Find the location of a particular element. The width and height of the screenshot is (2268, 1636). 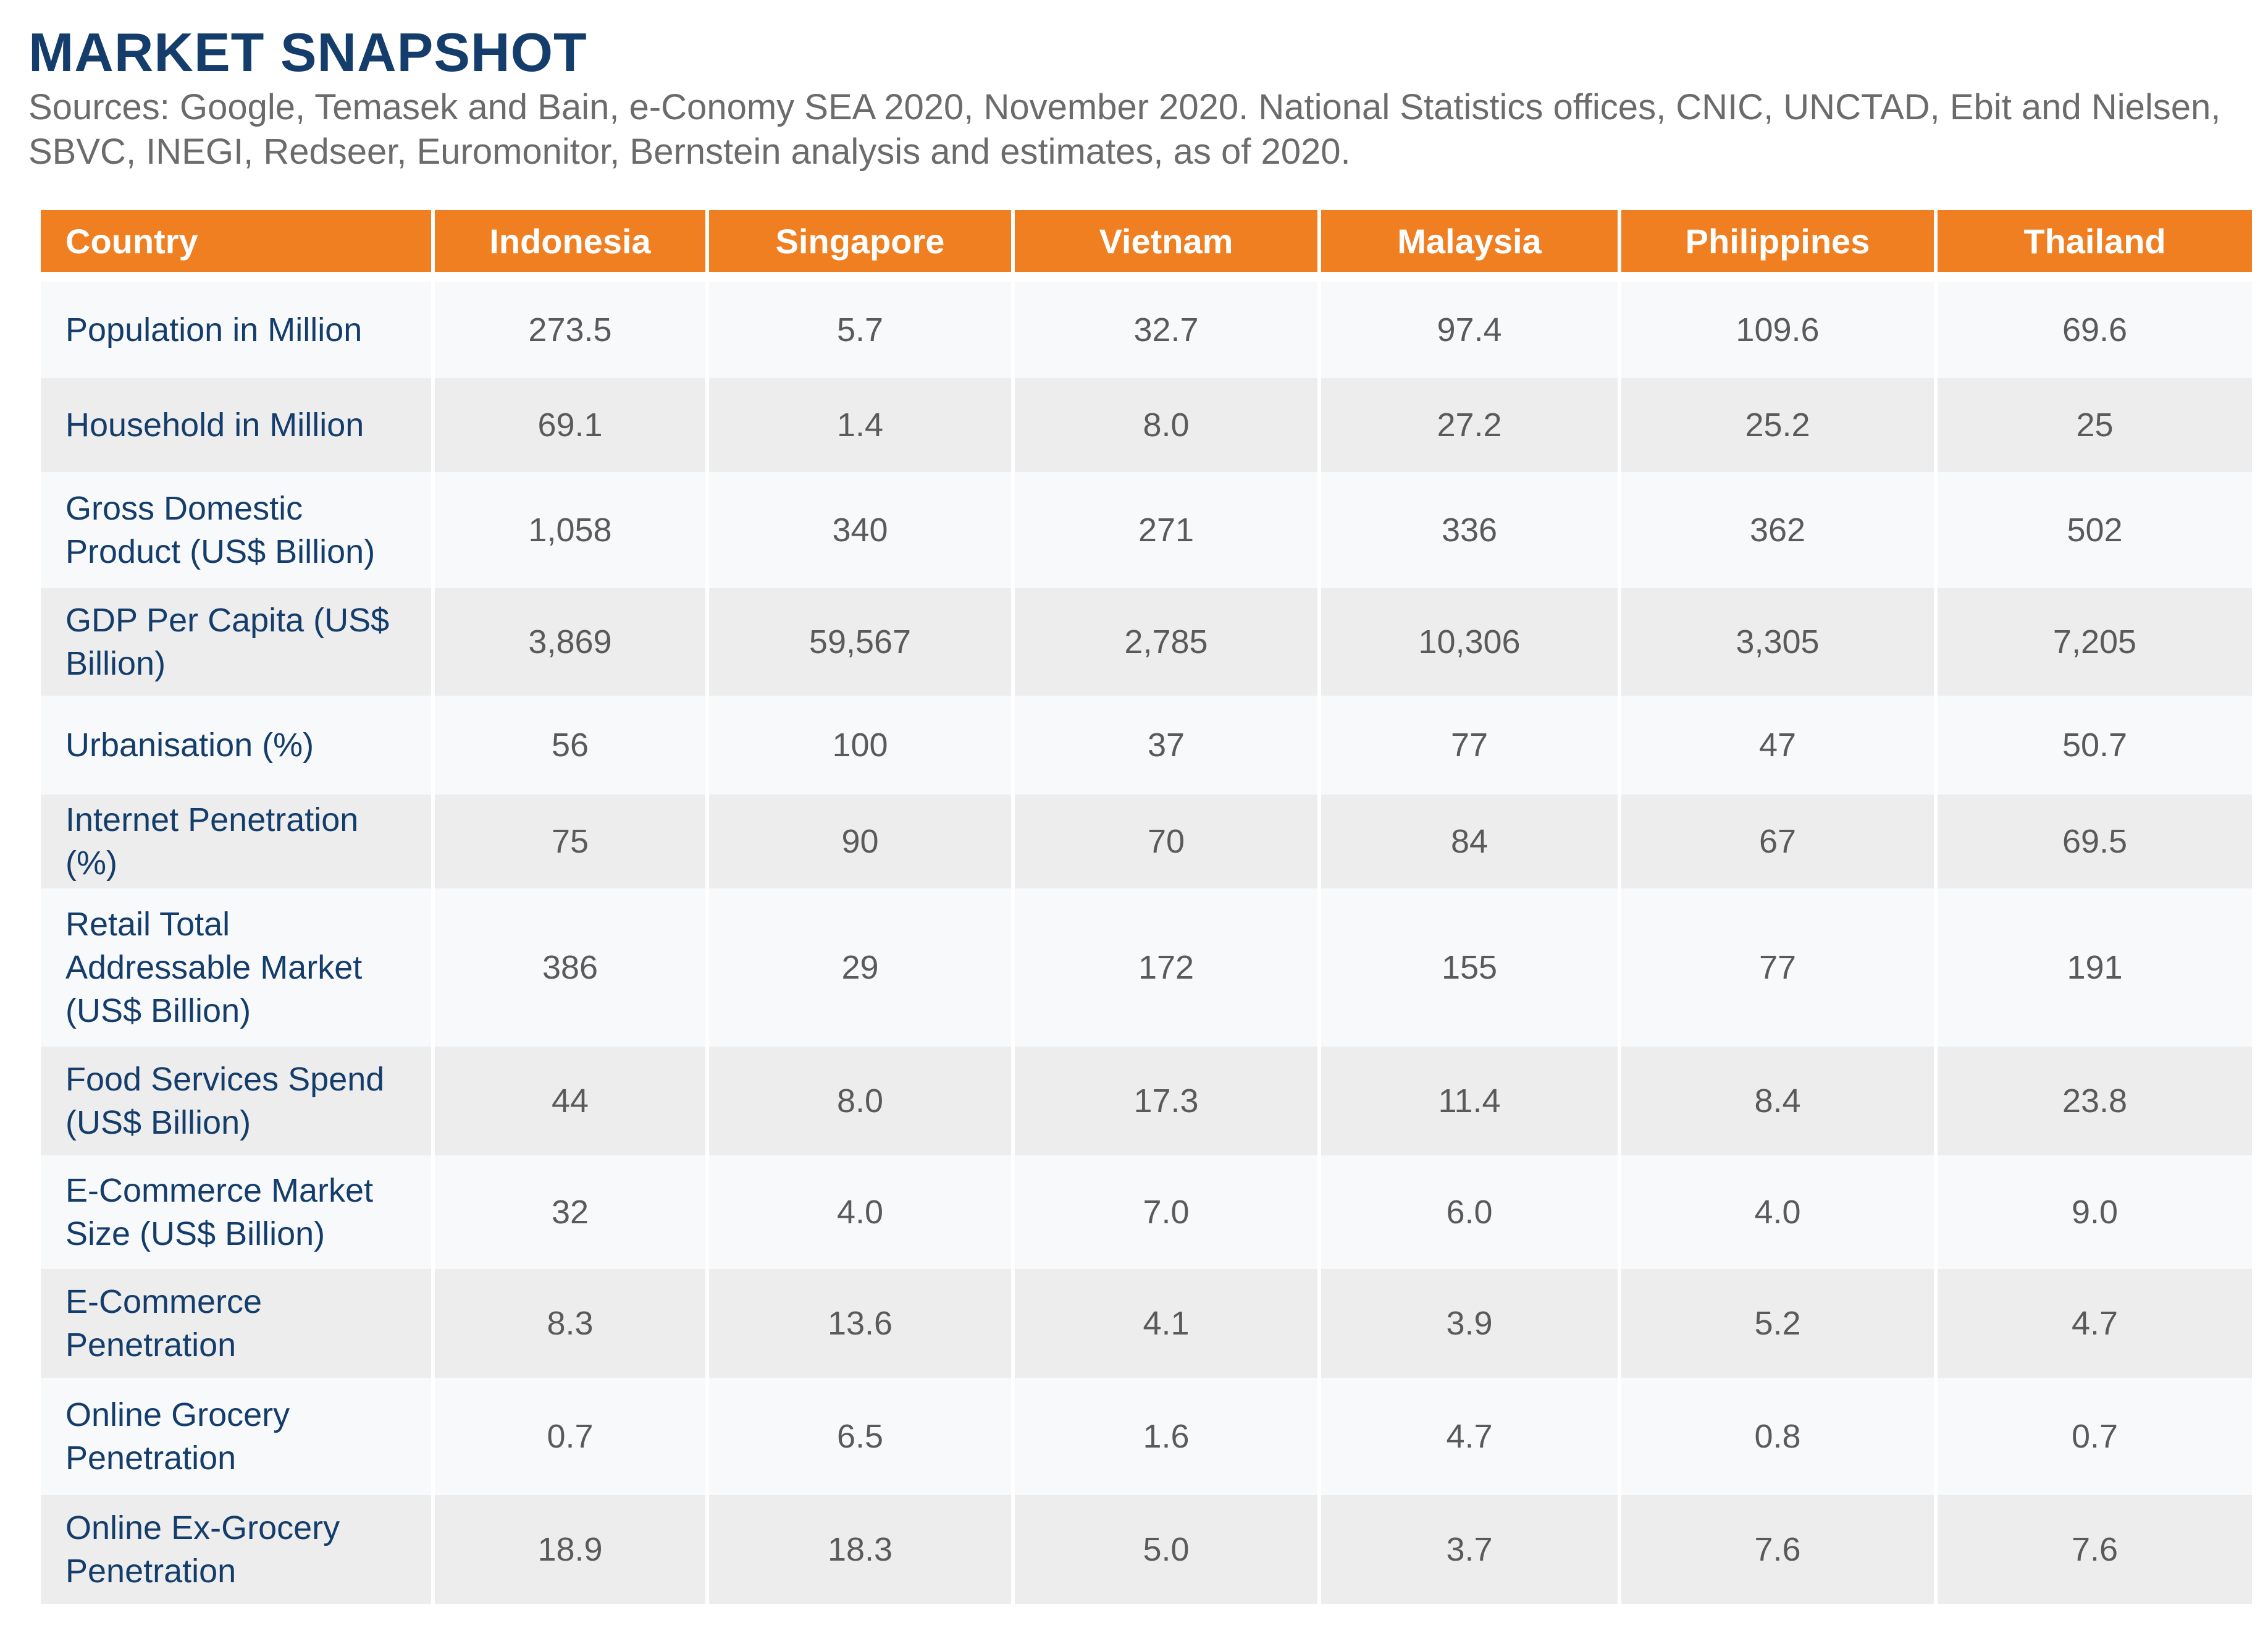

table-cell: 172 is located at coordinates (1166, 967).